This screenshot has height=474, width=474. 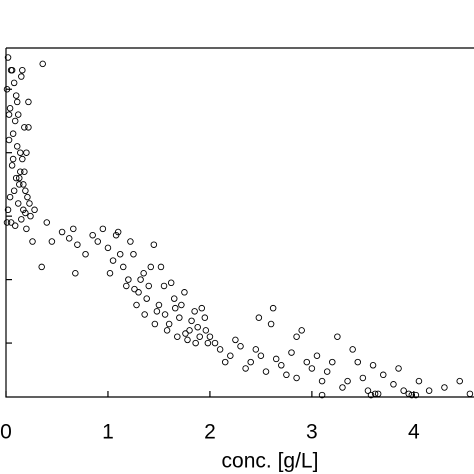 I want to click on x-tick-label: 2, so click(x=210, y=432).